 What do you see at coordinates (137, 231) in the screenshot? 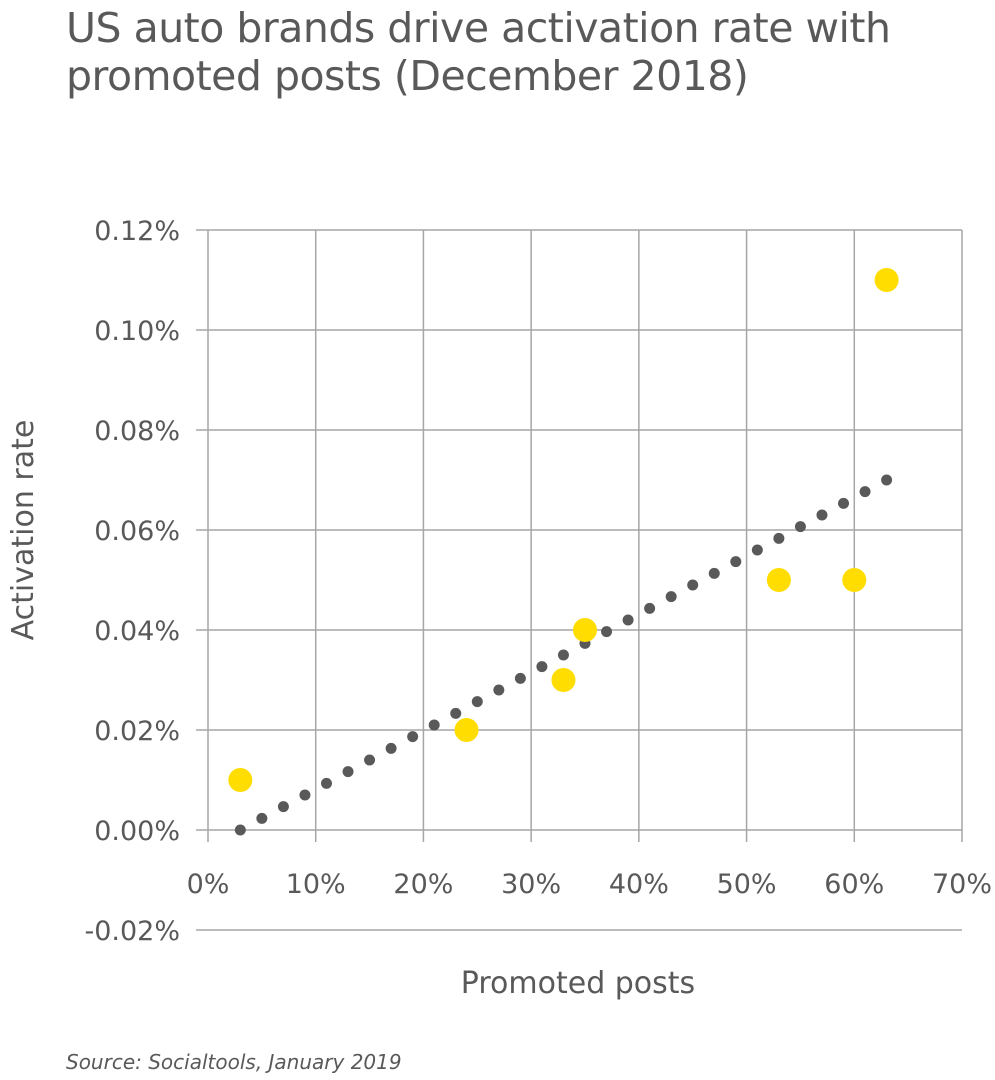
I see `y-tick-label: 0.12%` at bounding box center [137, 231].